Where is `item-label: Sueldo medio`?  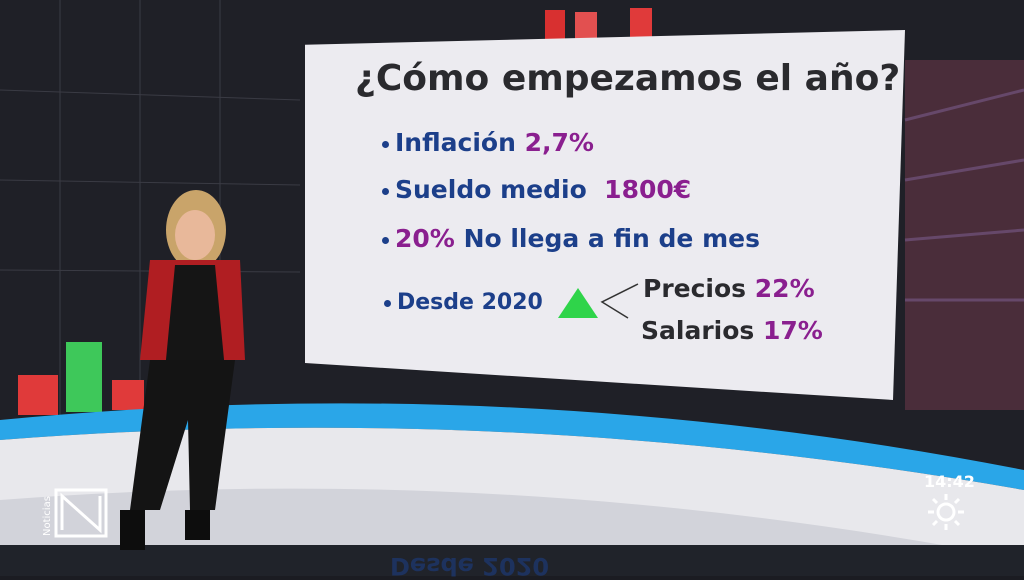
item-label: Sueldo medio is located at coordinates (491, 189).